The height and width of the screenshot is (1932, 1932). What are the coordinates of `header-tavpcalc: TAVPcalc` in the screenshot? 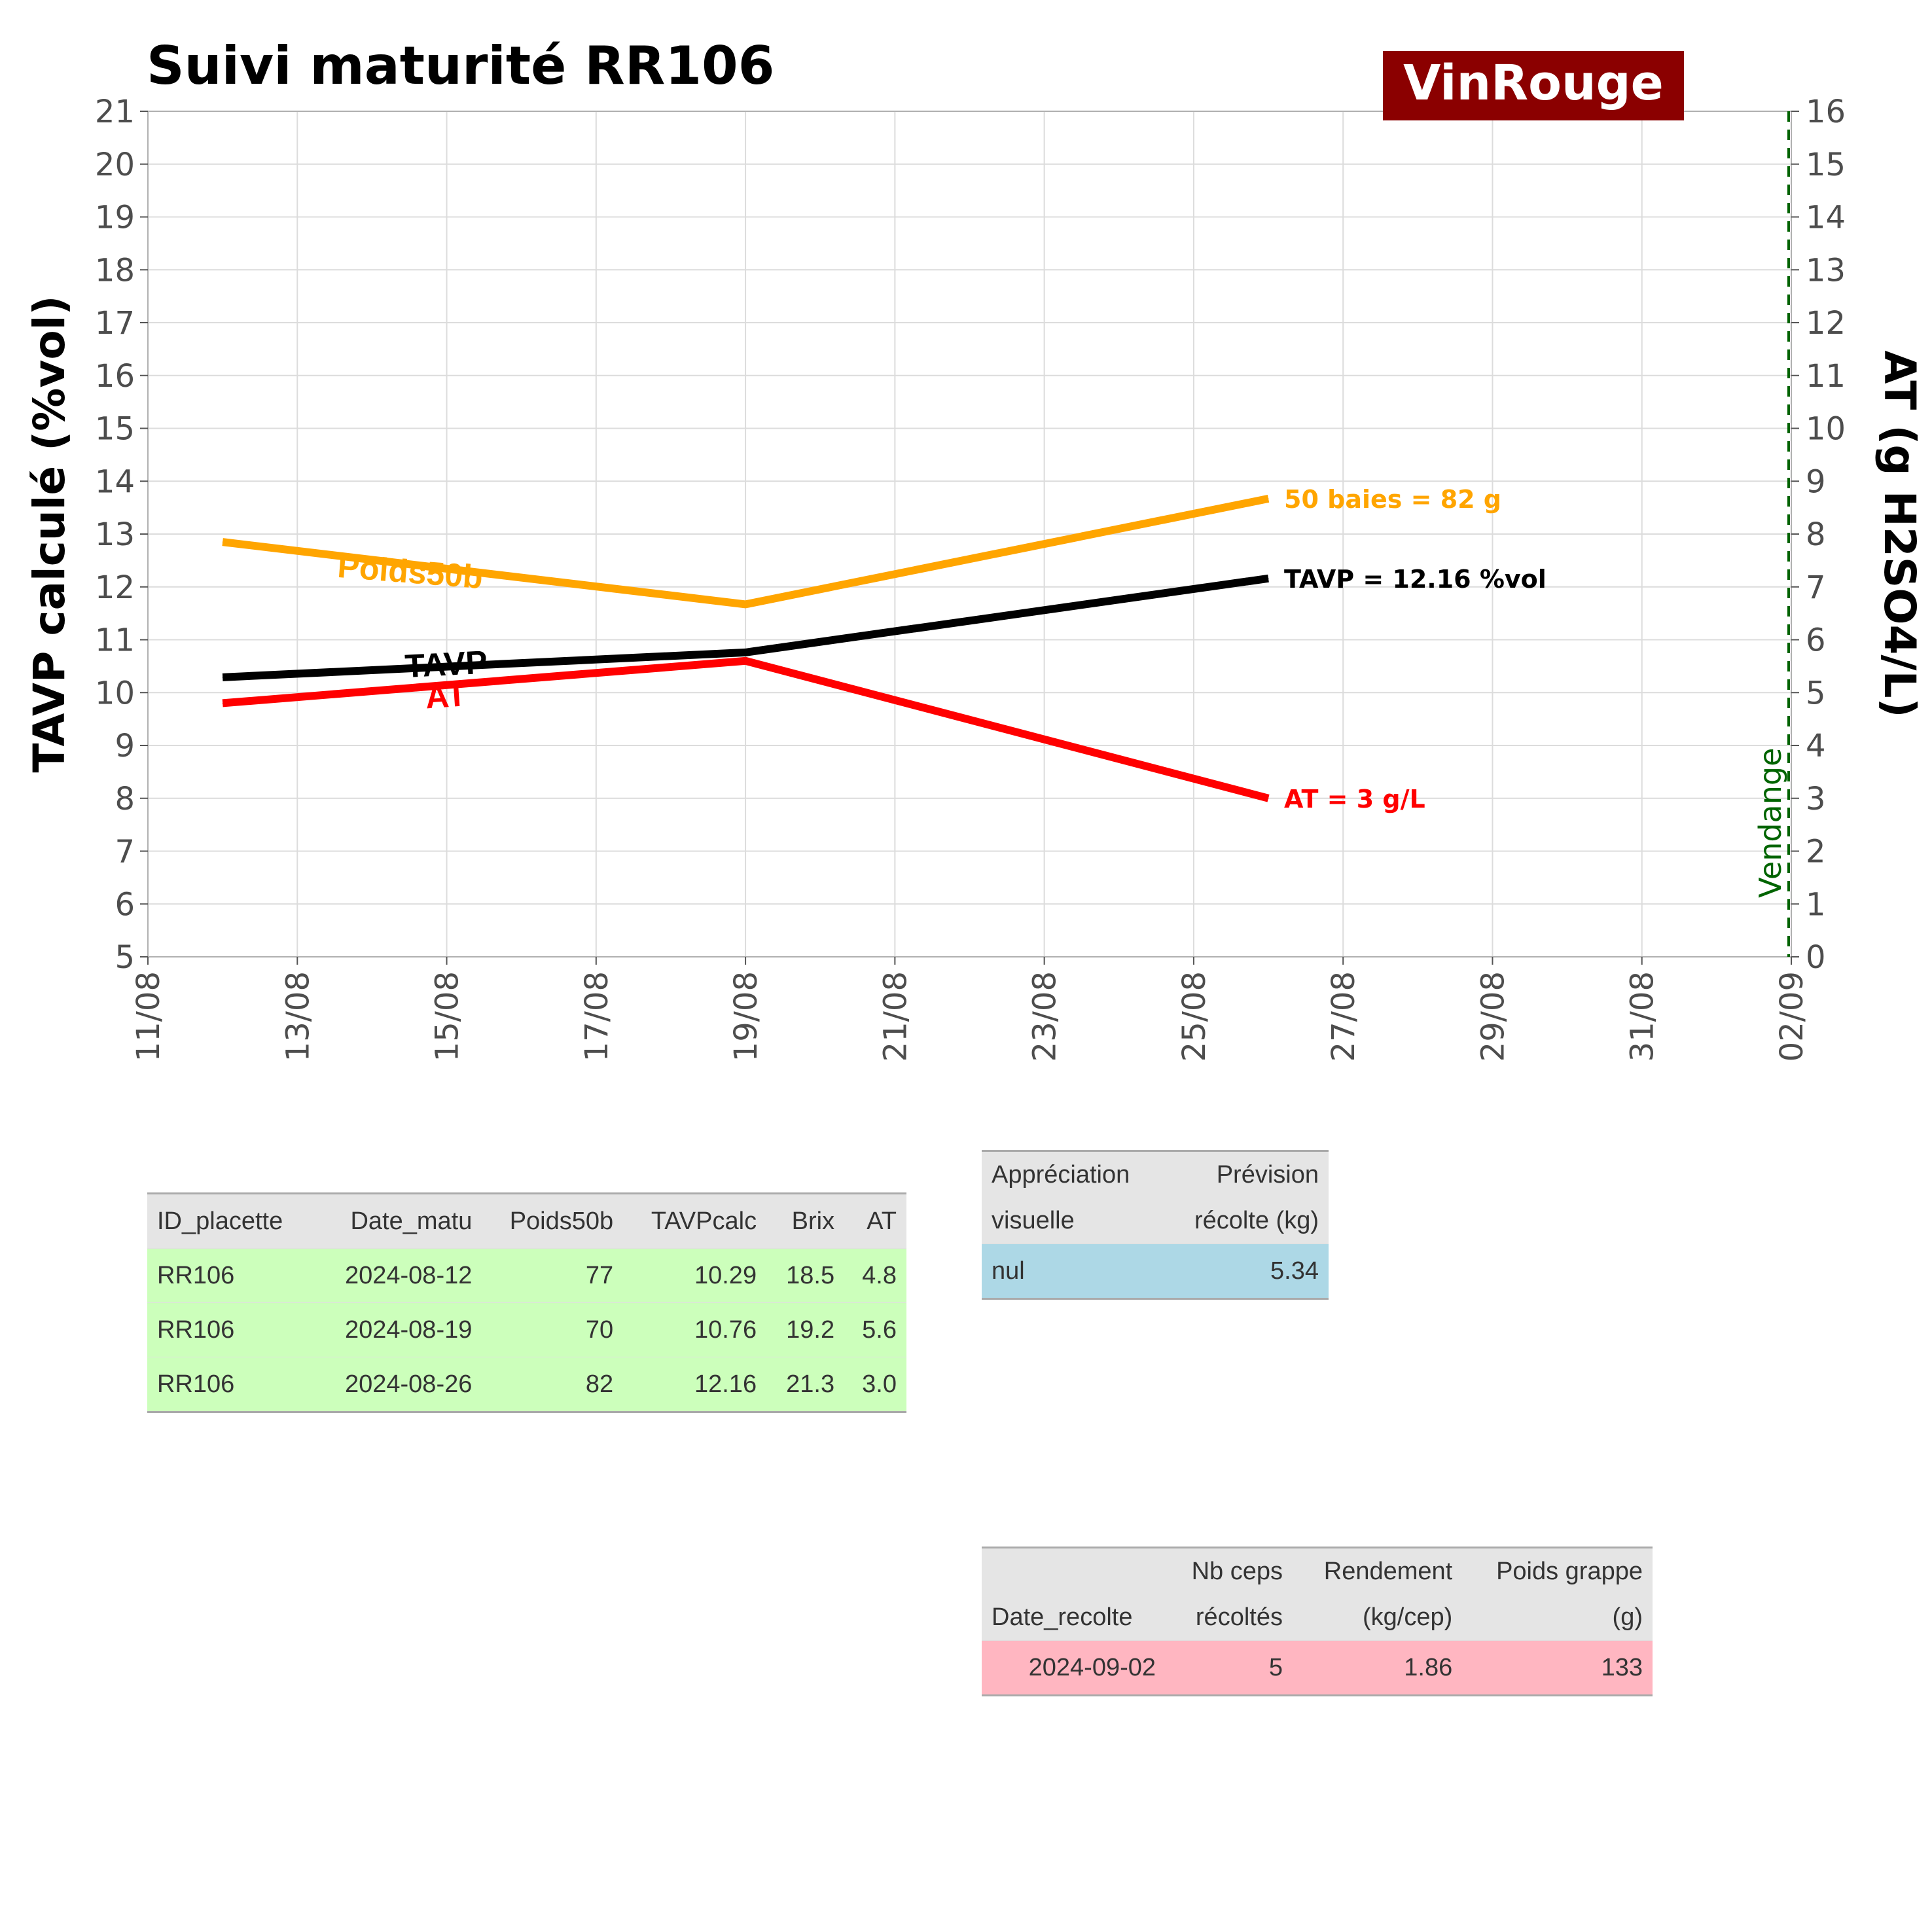 It's located at (695, 1220).